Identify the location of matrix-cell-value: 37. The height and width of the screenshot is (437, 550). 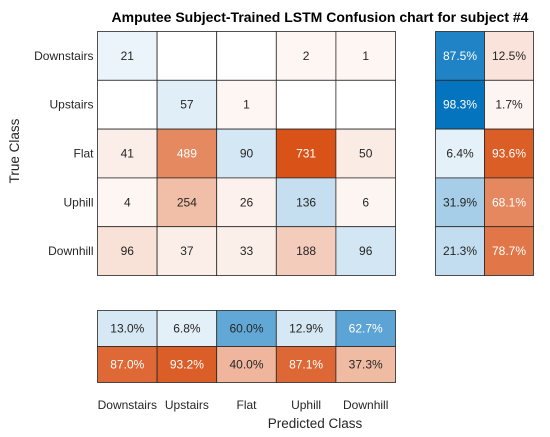
(187, 251).